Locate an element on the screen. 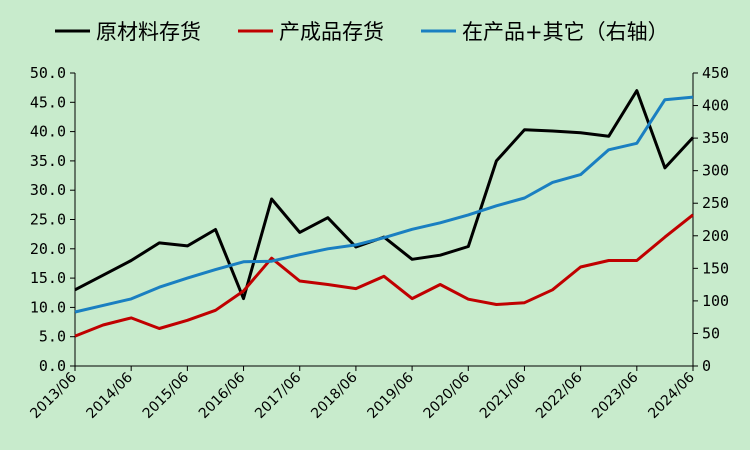 The height and width of the screenshot is (450, 750). right-tick-label: 350 is located at coordinates (715, 138).